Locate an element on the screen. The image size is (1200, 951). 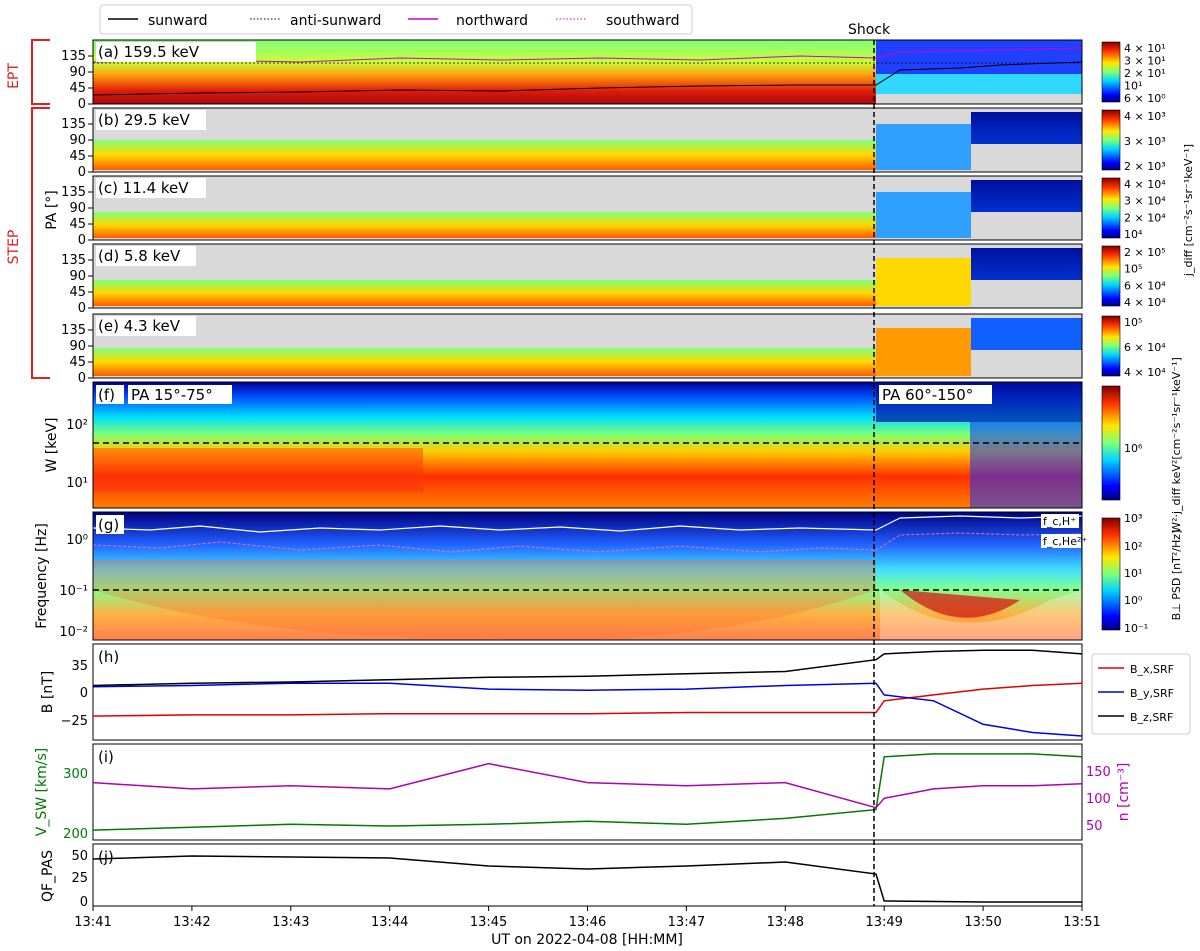
colorbars-pa is located at coordinates (1111, 209).